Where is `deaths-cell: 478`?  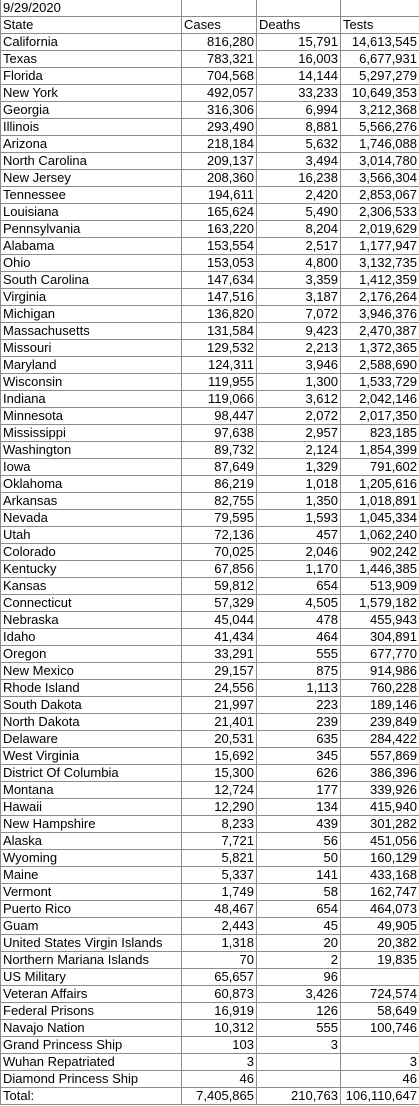
deaths-cell: 478 is located at coordinates (298, 620).